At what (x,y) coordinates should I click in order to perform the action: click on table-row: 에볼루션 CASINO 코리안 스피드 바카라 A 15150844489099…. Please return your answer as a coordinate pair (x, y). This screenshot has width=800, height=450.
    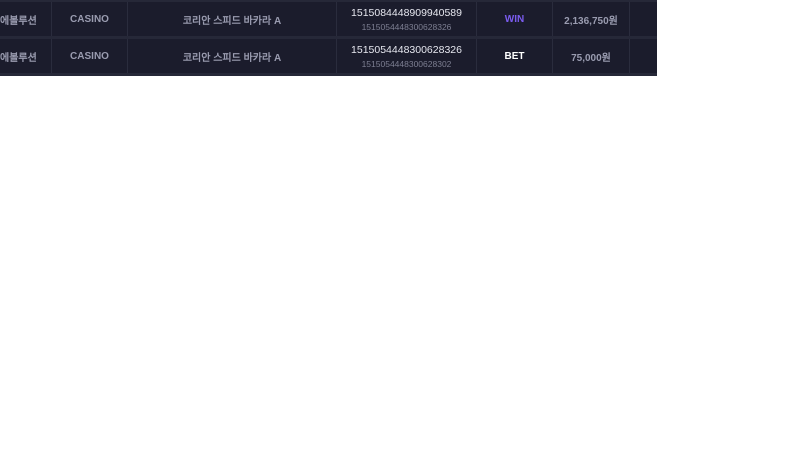
    Looking at the image, I should click on (328, 19).